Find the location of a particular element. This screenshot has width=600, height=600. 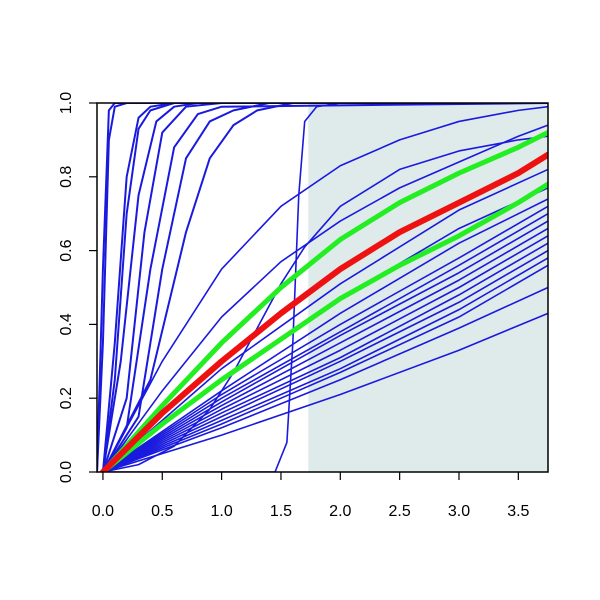

y-tick-label: 1.0 is located at coordinates (66, 103).